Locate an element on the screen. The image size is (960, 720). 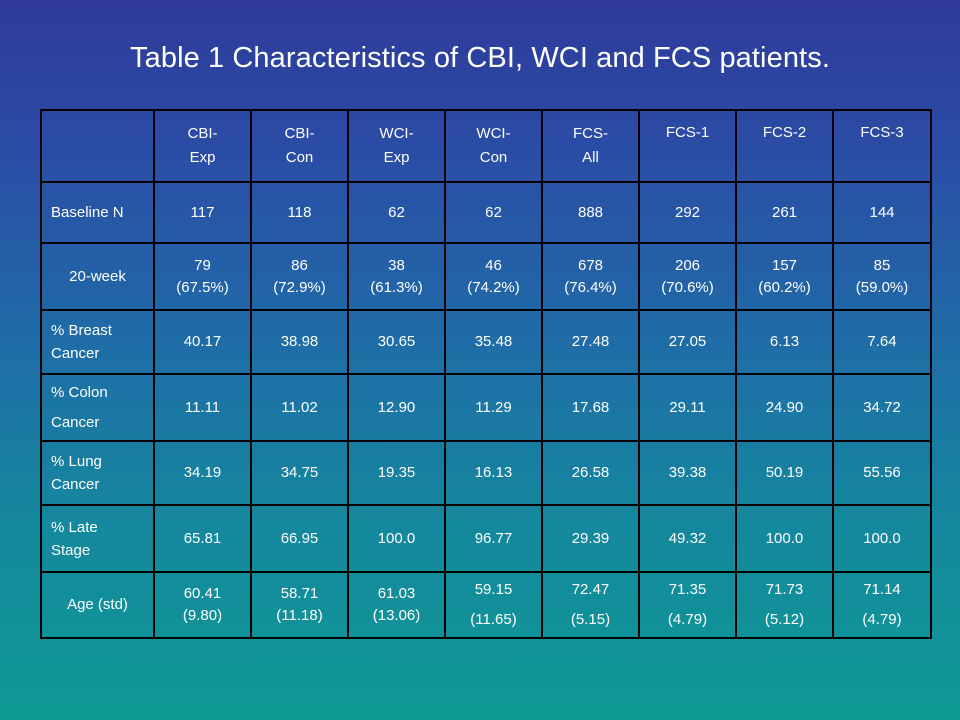
table-cell: 144 is located at coordinates (882, 212).